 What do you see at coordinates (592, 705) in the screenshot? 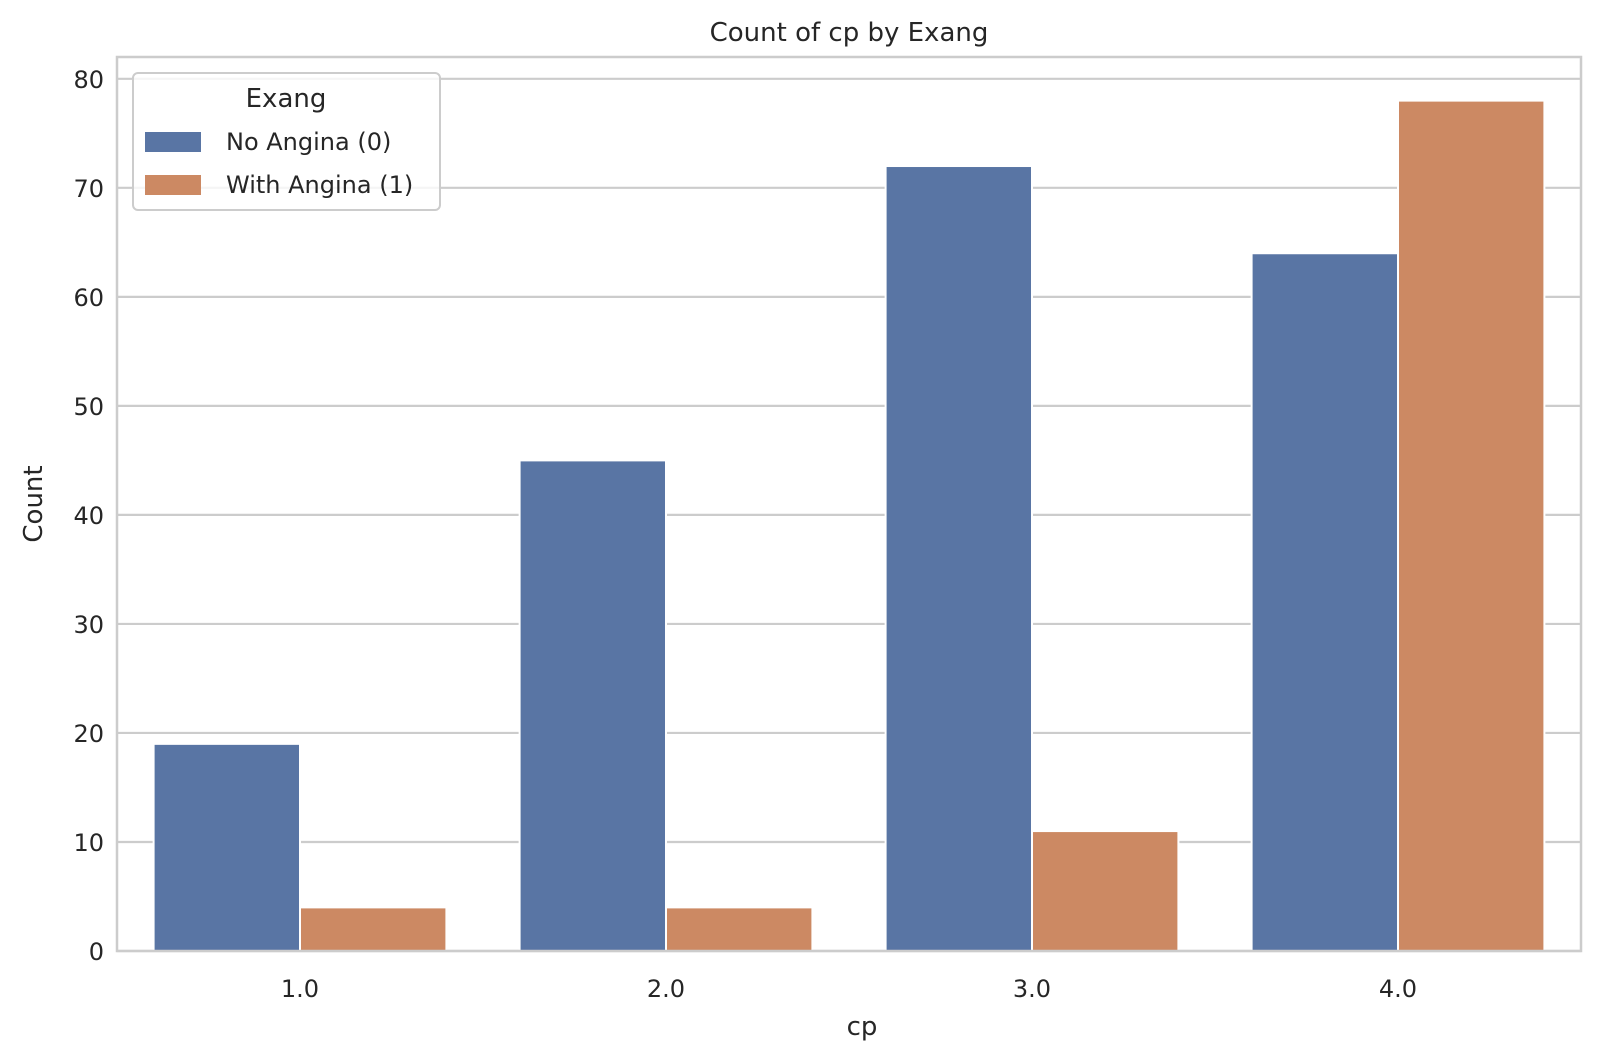
I see `bar-no-angina-cp-2.0` at bounding box center [592, 705].